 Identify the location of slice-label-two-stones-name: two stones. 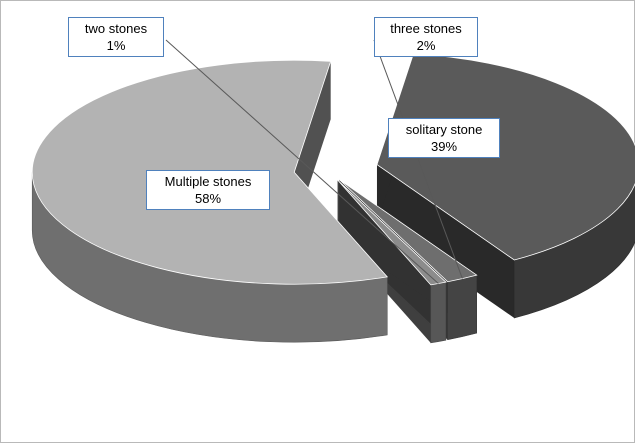
(116, 28).